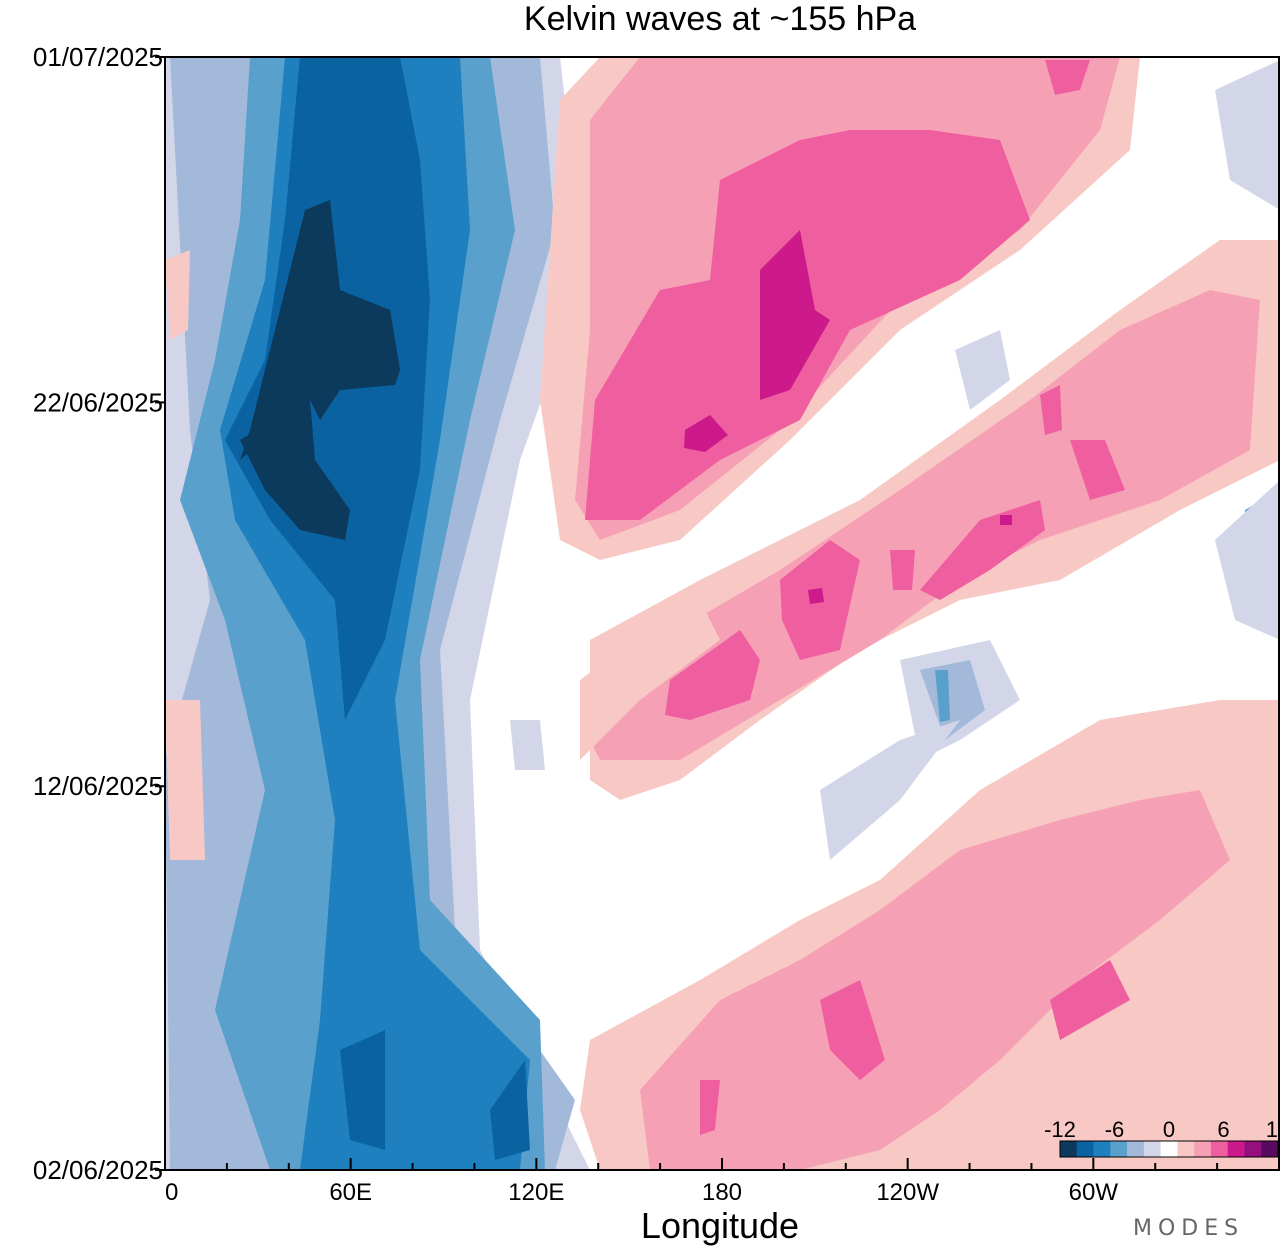 Image resolution: width=1280 pixels, height=1249 pixels. I want to click on y-tick-label: 01/07/2025, so click(98, 57).